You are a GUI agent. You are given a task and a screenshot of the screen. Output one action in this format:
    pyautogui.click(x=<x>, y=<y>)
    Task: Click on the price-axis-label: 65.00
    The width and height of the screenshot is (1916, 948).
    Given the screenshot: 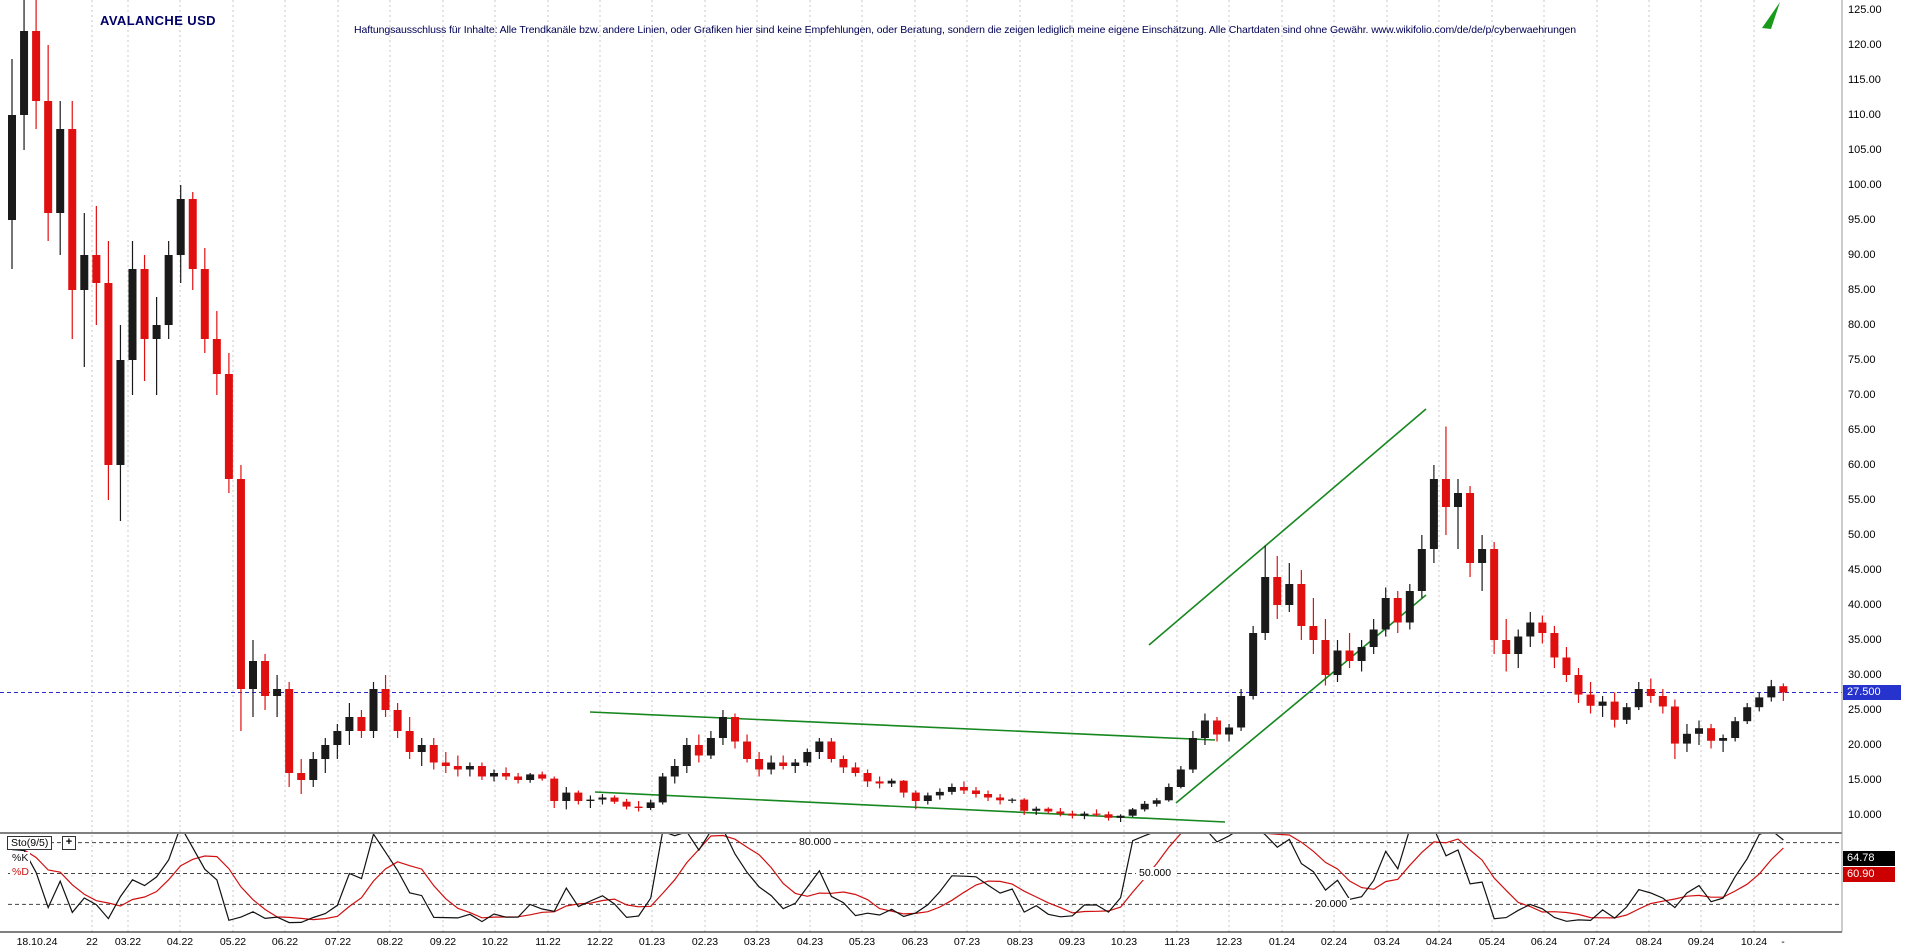 What is the action you would take?
    pyautogui.click(x=1862, y=429)
    